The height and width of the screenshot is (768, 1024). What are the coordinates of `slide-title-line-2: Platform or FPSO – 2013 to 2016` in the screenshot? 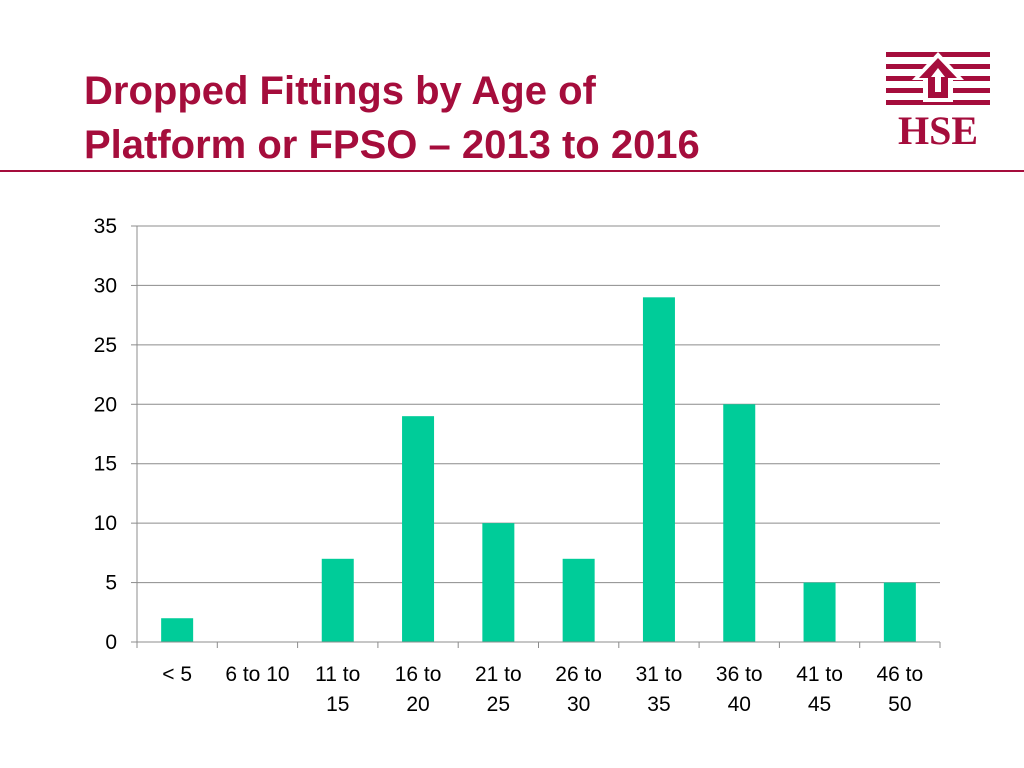 It's located at (392, 145).